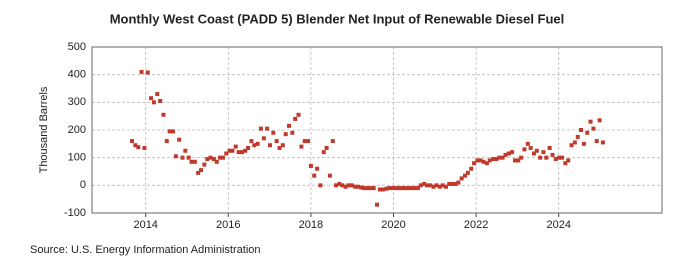 This screenshot has height=275, width=675. What do you see at coordinates (77, 130) in the screenshot?
I see `y-tick-label: 200` at bounding box center [77, 130].